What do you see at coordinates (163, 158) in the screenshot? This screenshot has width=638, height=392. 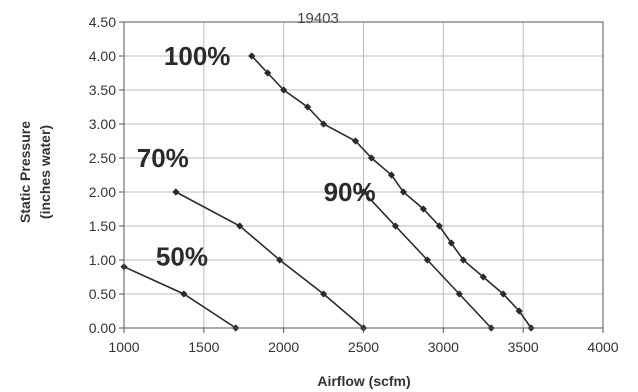 I see `series-label: 70%` at bounding box center [163, 158].